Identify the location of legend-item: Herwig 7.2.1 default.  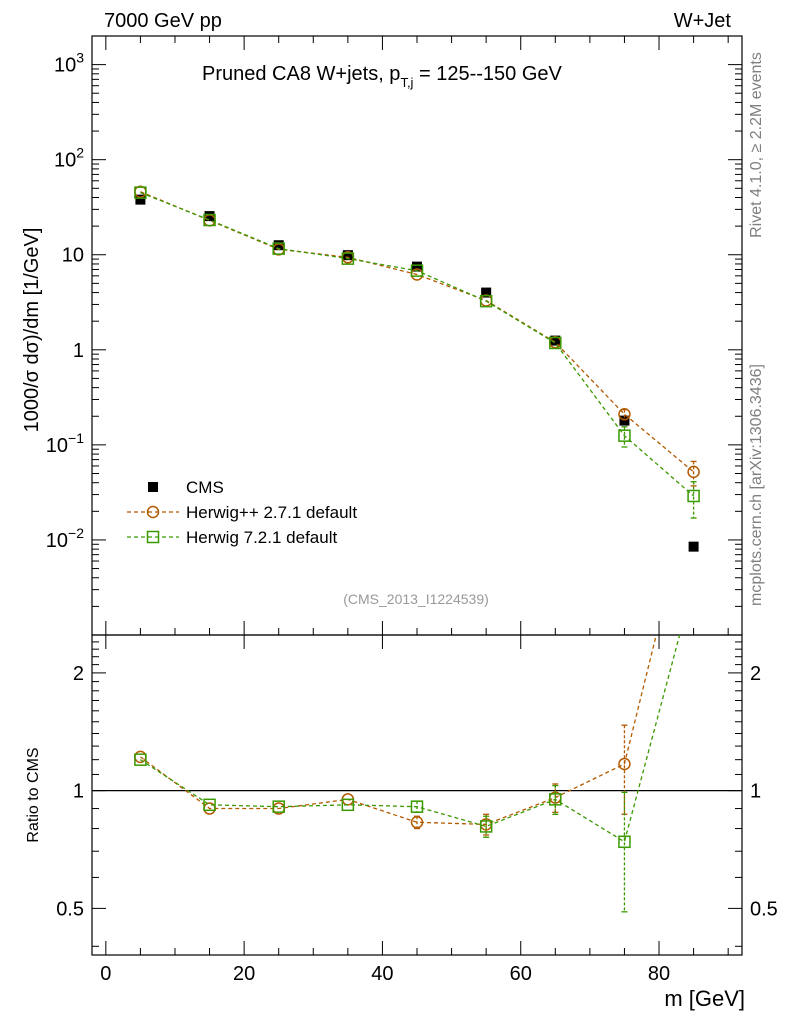
(232, 537).